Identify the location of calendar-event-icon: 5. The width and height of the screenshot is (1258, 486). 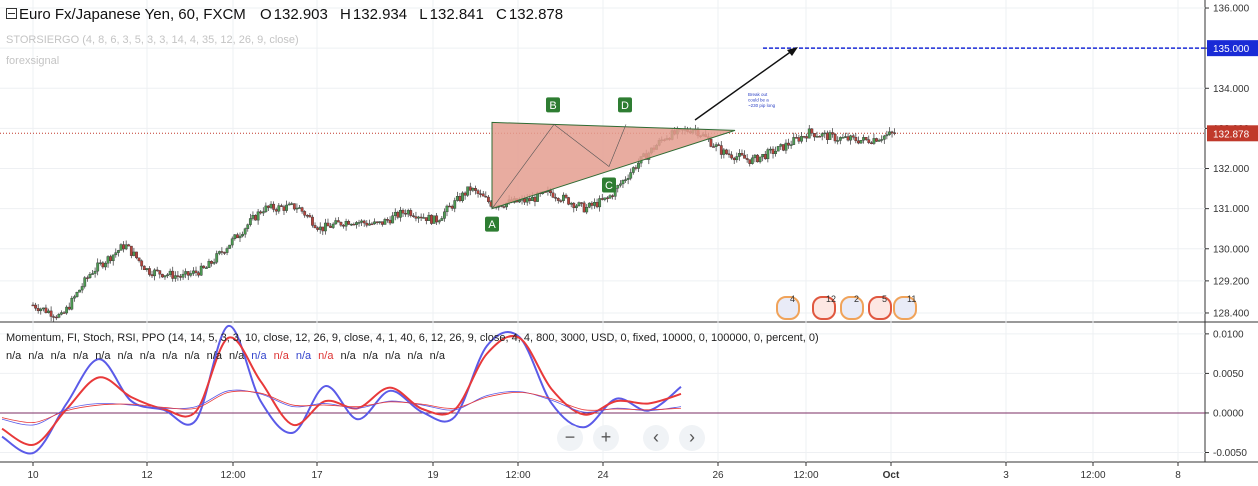
(880, 307).